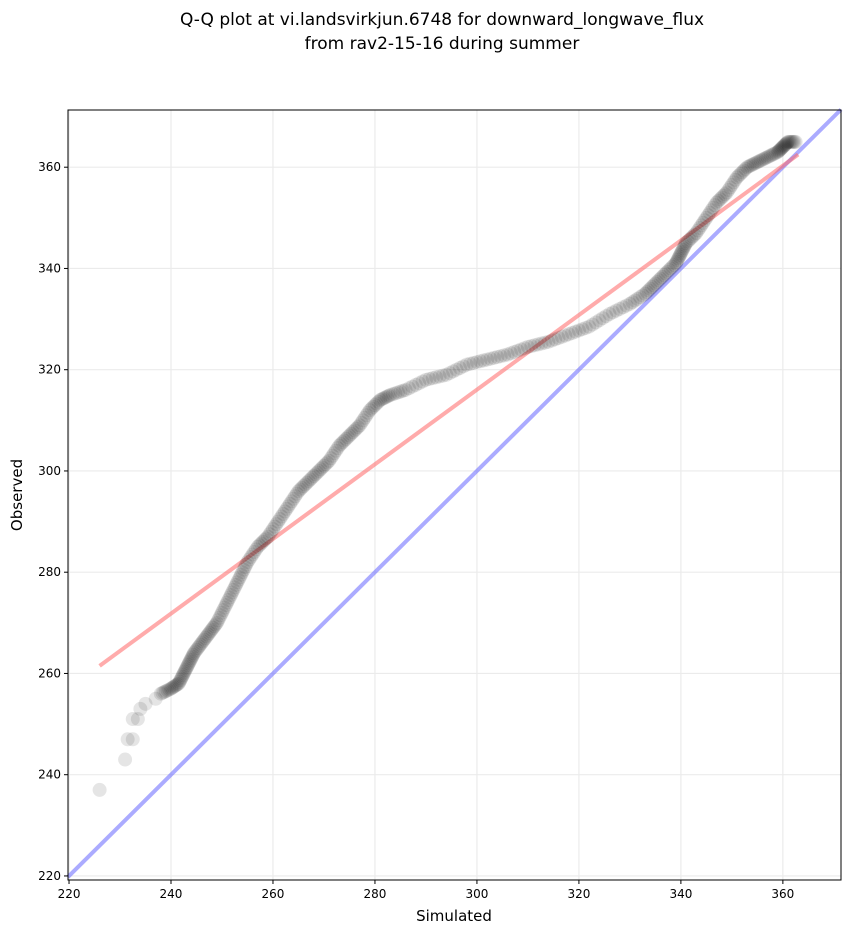  Describe the element at coordinates (442, 44) in the screenshot. I see `chart-title-line2: from rav2-15-16 during summer` at that location.